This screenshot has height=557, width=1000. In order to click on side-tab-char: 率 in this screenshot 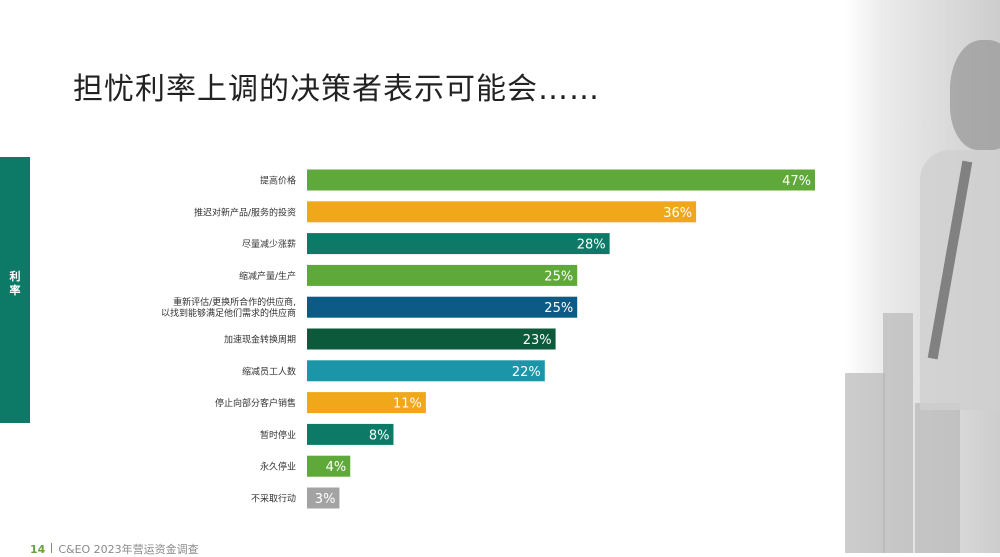, I will do `click(15, 290)`.